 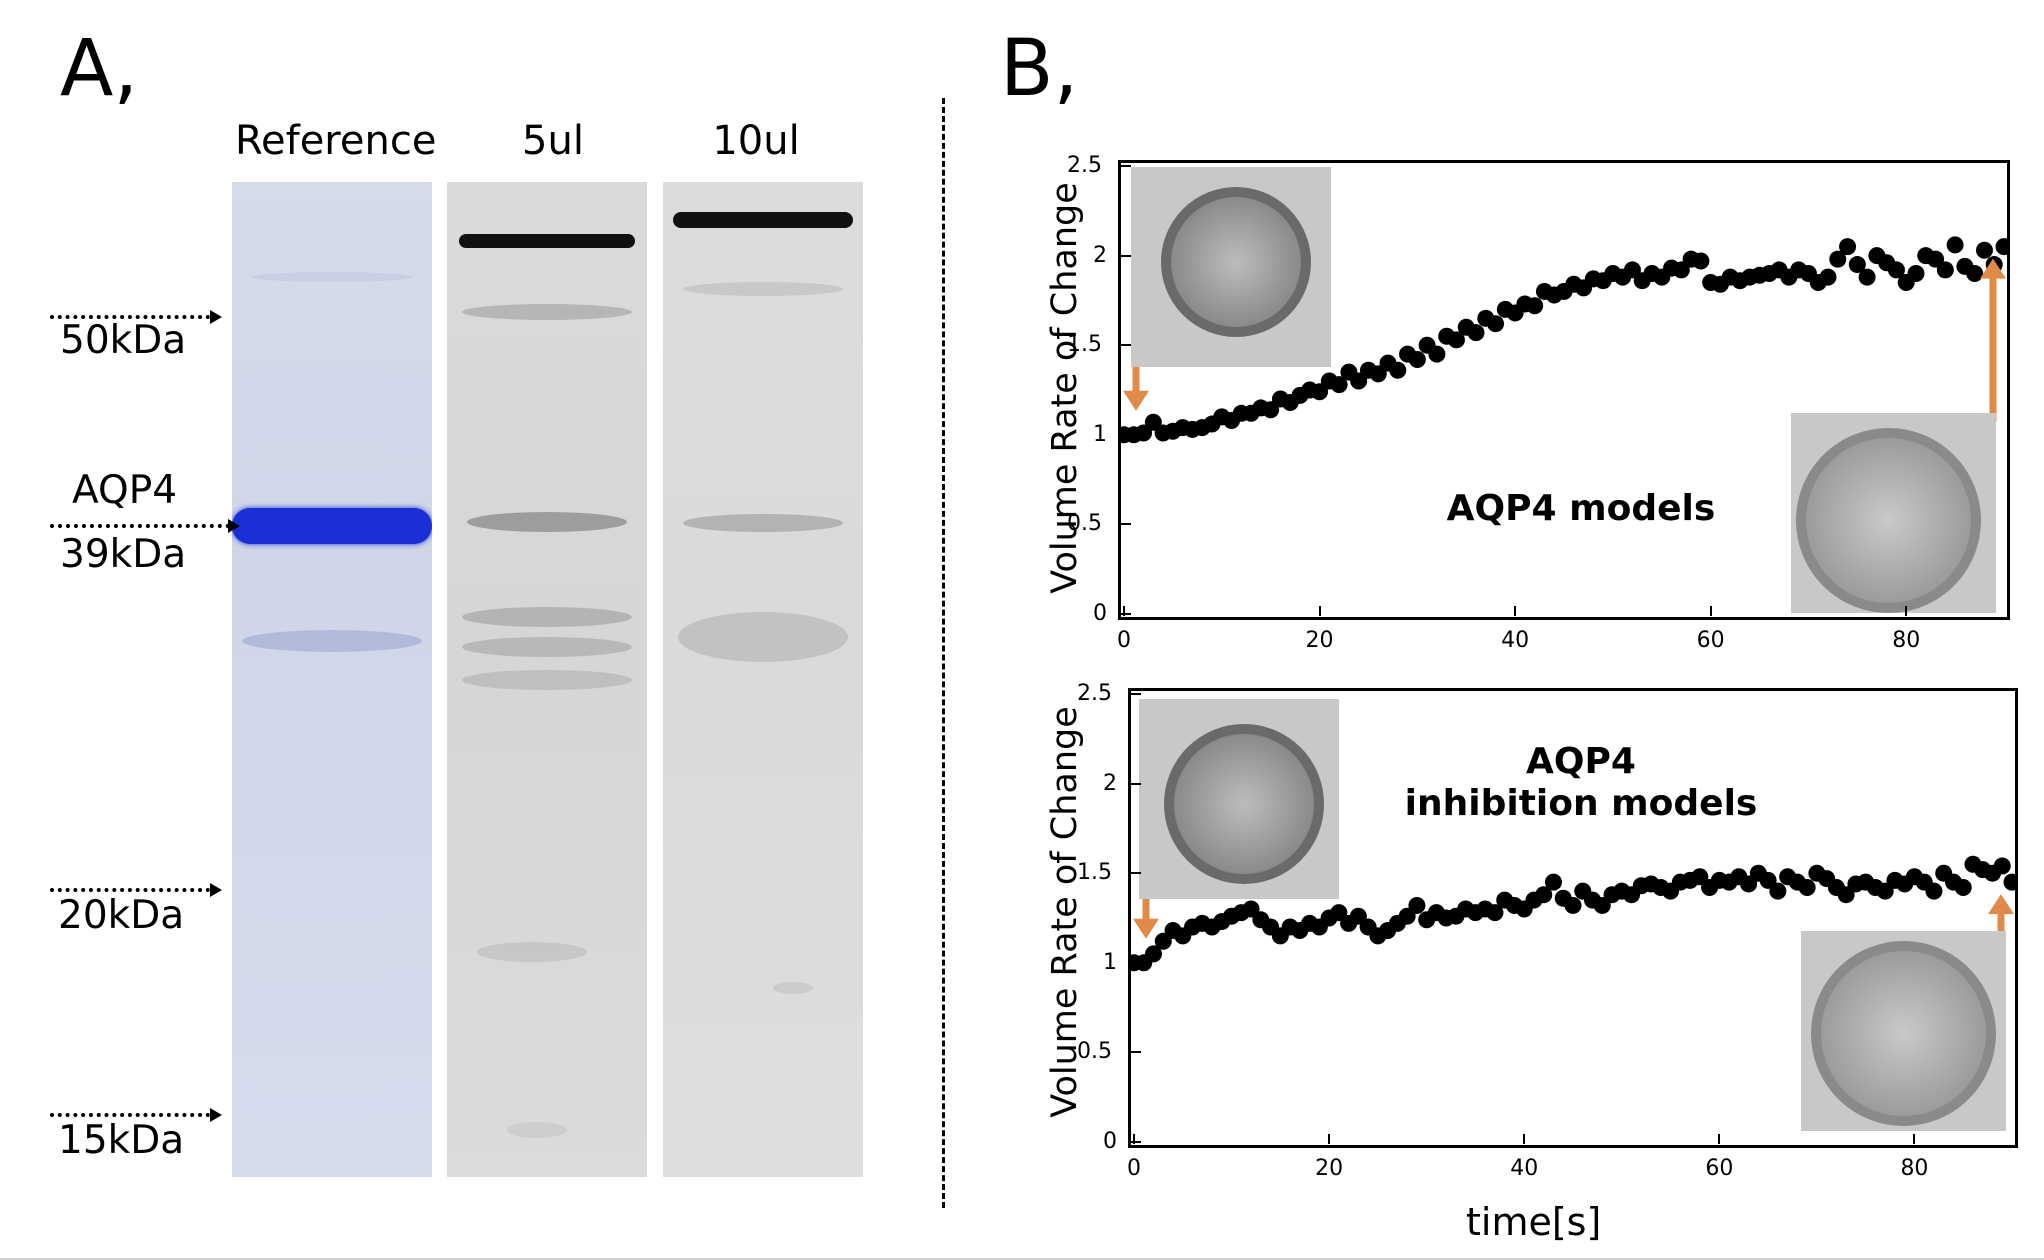 What do you see at coordinates (547, 647) in the screenshot?
I see `band-low2-5ul` at bounding box center [547, 647].